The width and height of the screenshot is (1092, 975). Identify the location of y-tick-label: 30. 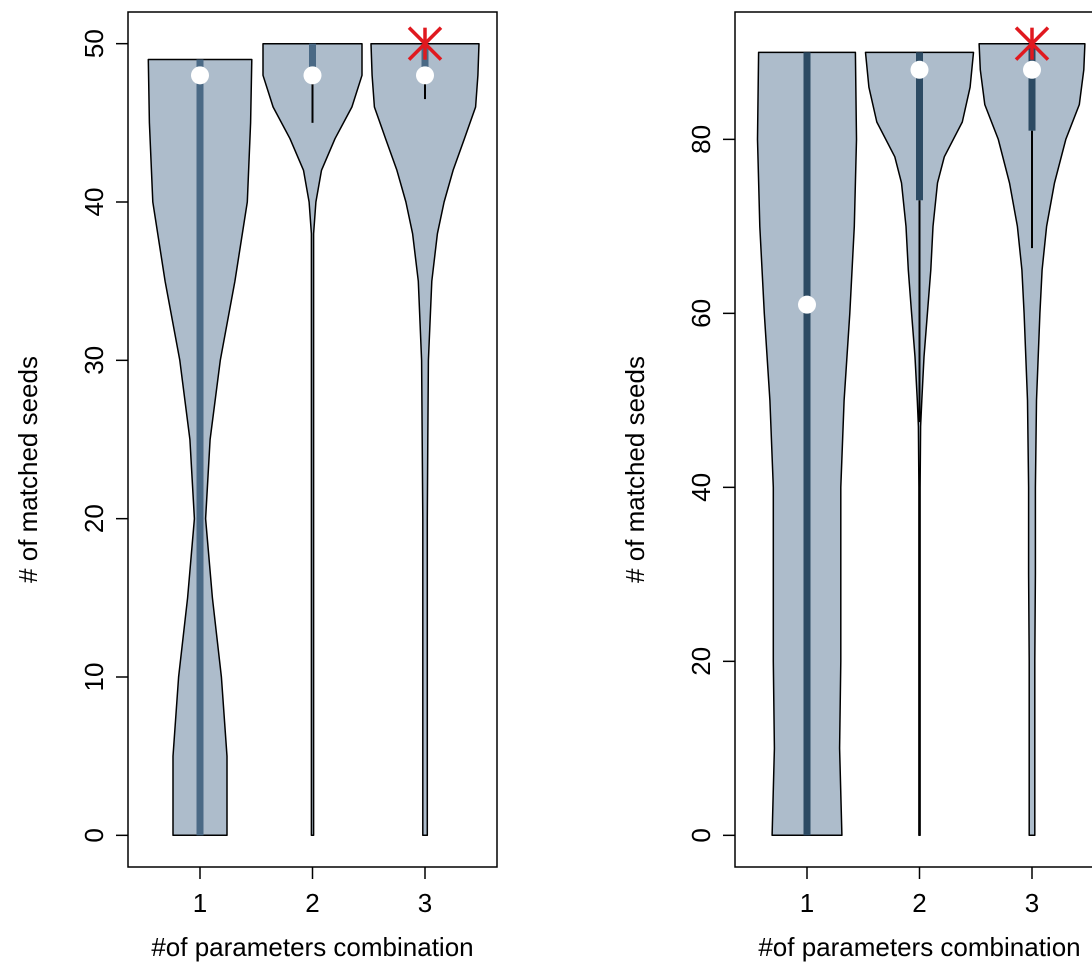
(94, 360).